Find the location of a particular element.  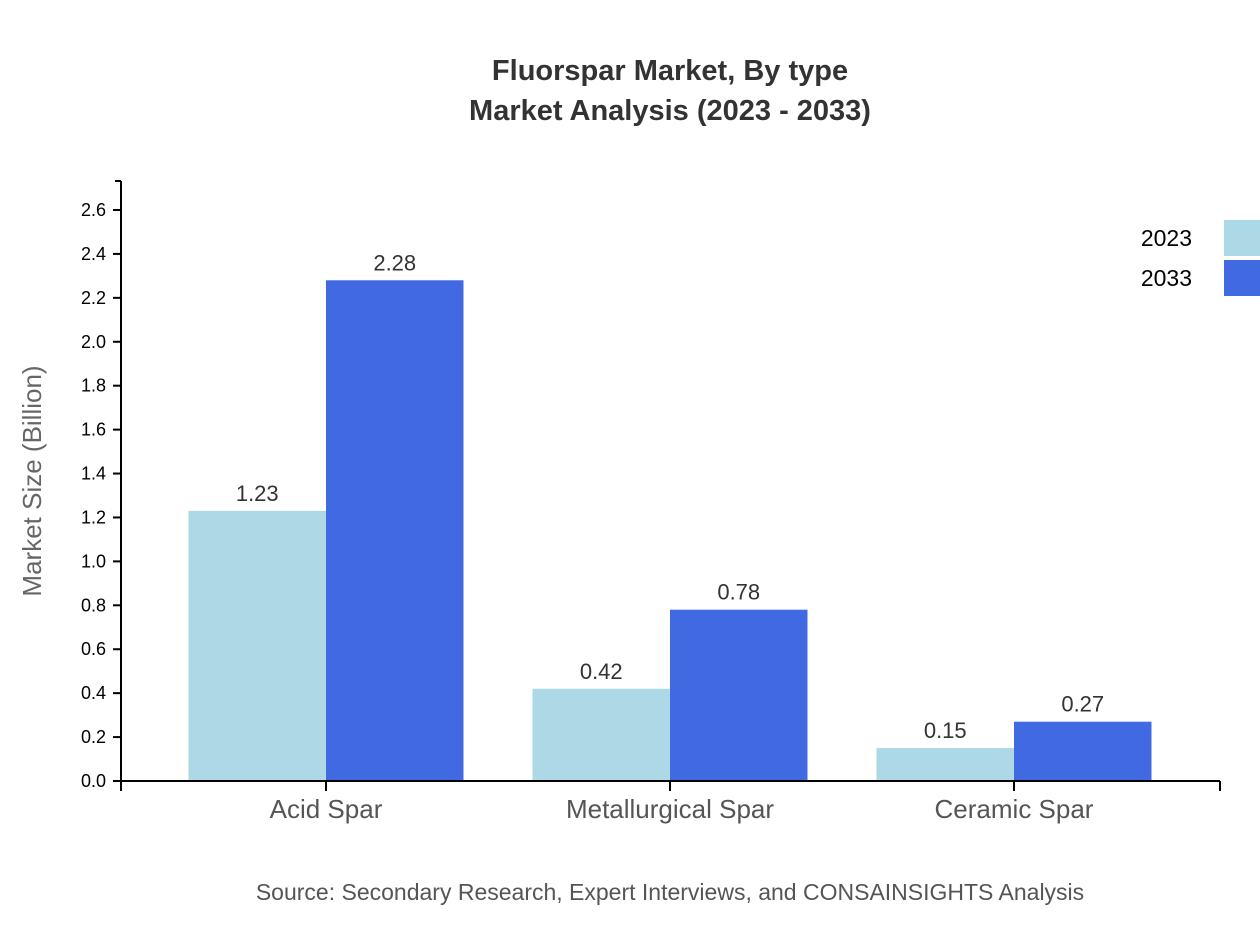

bar-value-label: 0.42 is located at coordinates (601, 671).